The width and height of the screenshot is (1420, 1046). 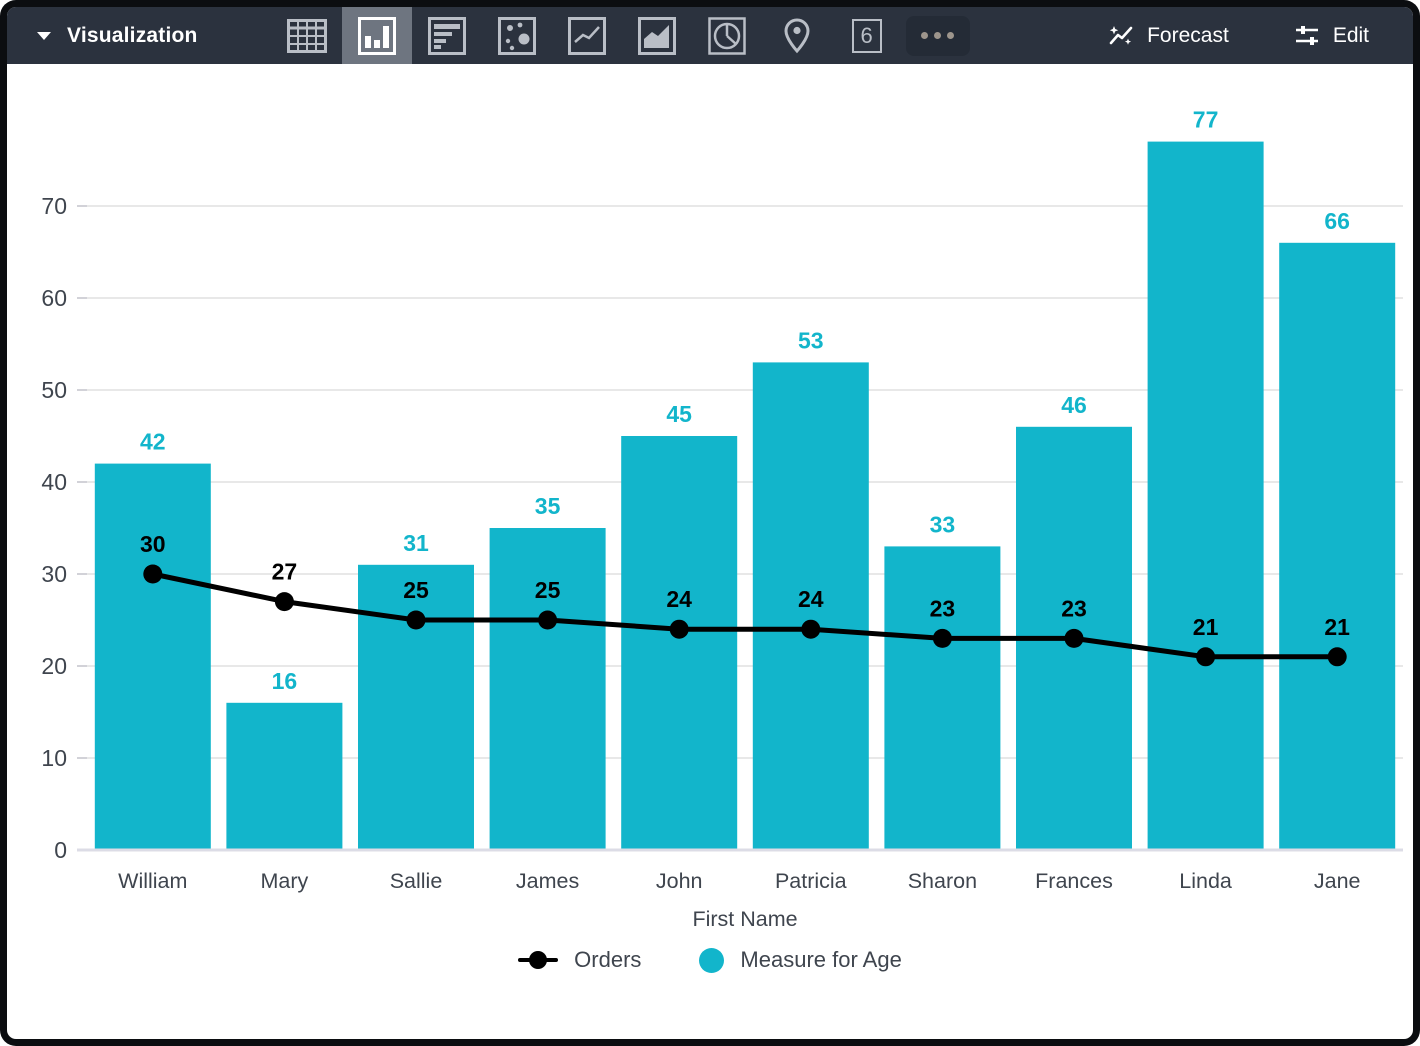 I want to click on area-chart-button, so click(x=657, y=35).